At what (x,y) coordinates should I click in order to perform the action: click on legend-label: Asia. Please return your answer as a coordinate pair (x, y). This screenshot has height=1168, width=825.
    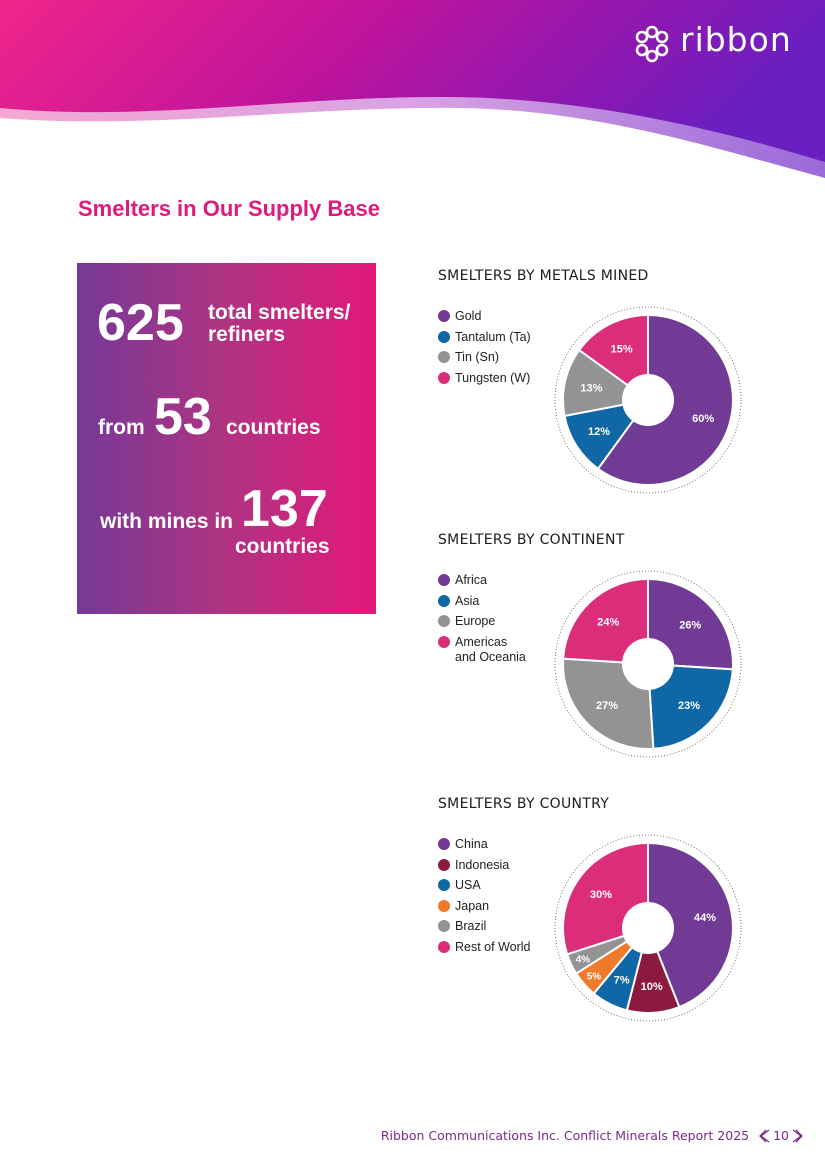
    Looking at the image, I should click on (467, 600).